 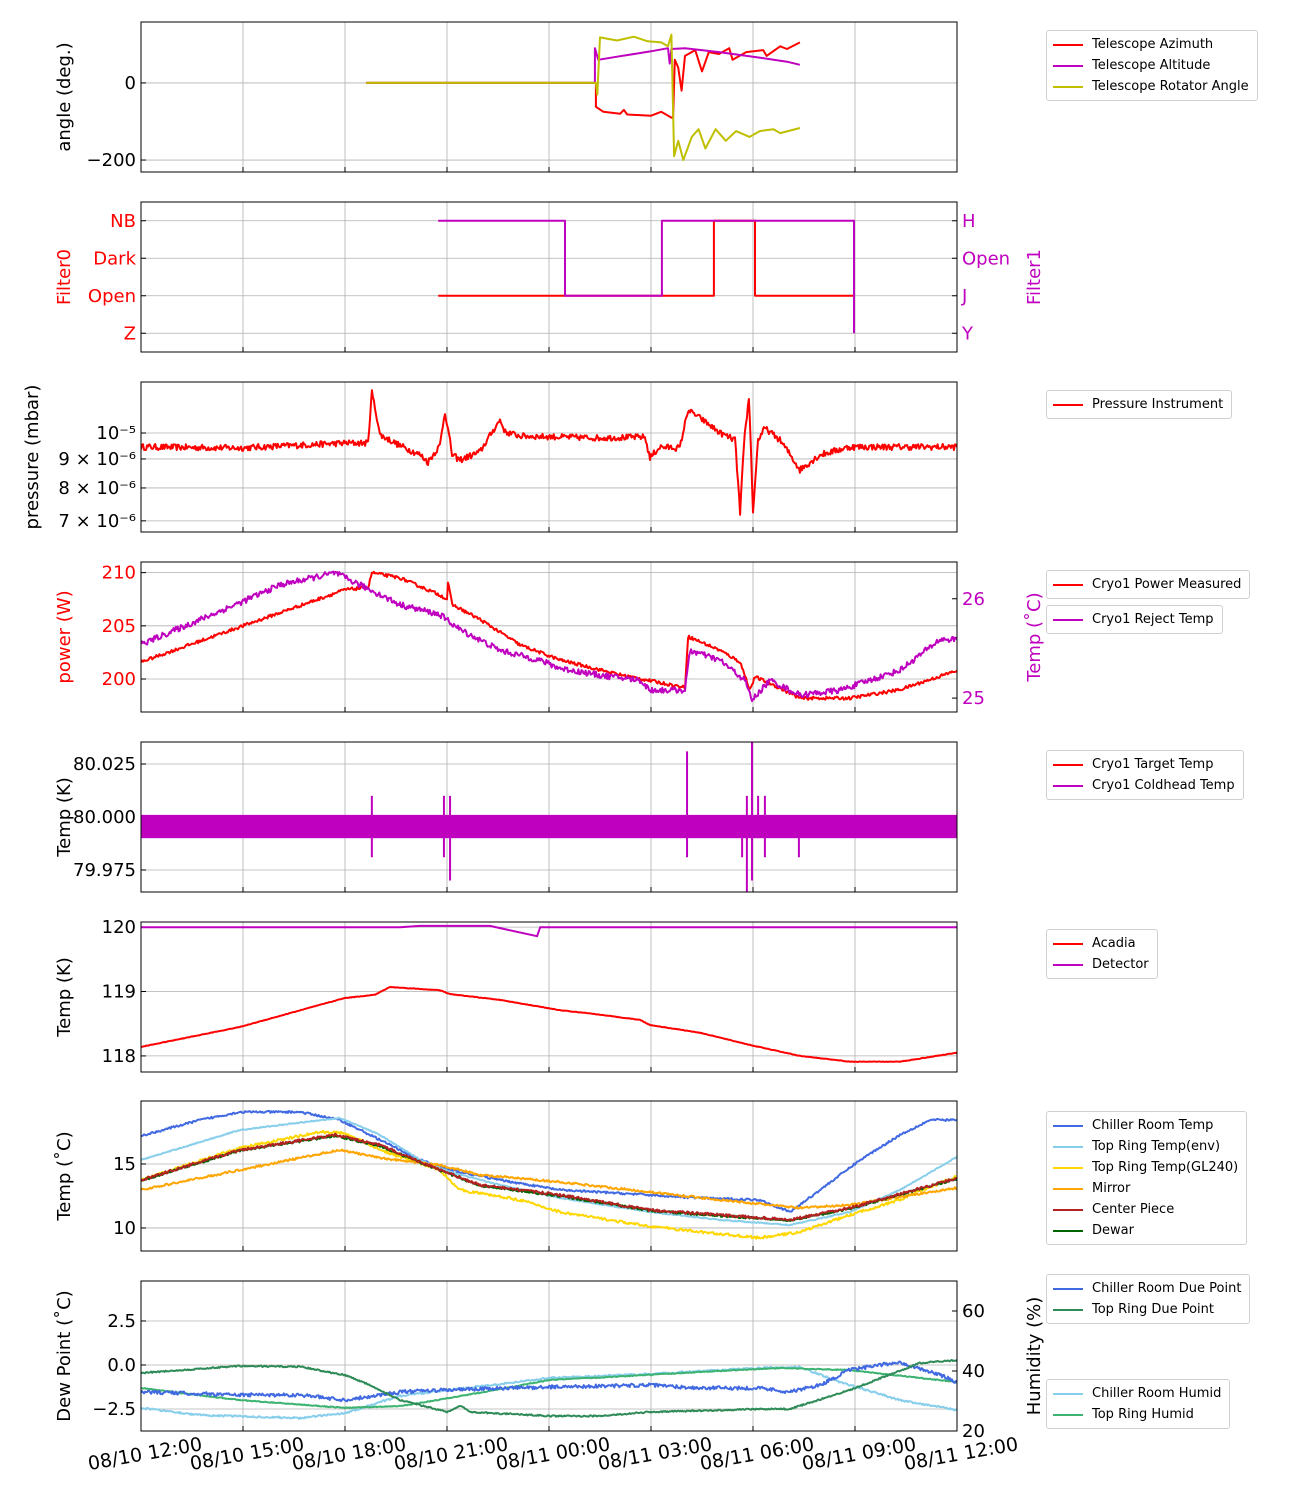 What do you see at coordinates (64, 277) in the screenshot?
I see `y-axis-label: Filter0` at bounding box center [64, 277].